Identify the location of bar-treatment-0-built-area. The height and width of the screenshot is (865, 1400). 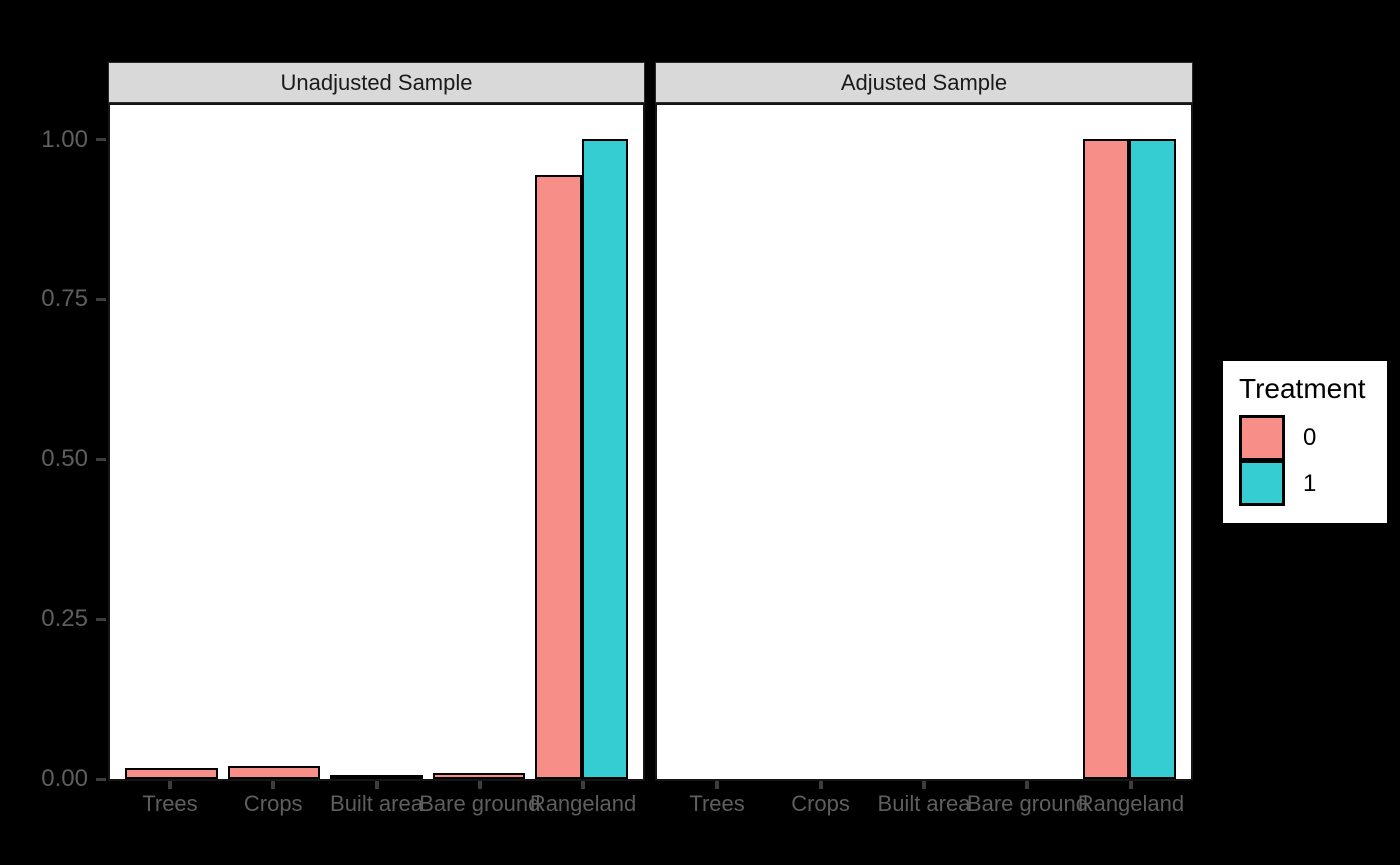
(376, 777).